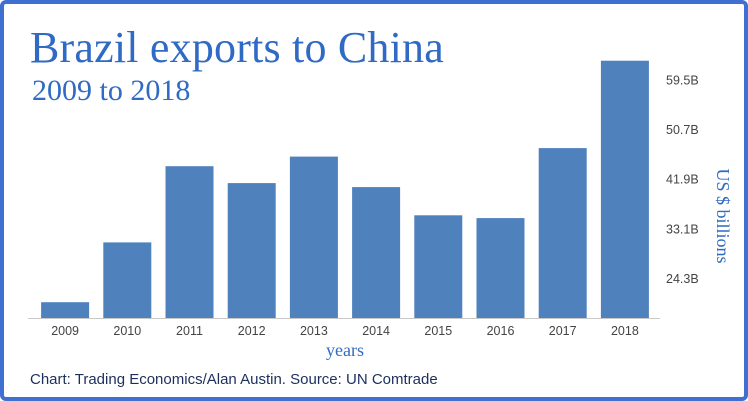 This screenshot has width=748, height=401. What do you see at coordinates (563, 331) in the screenshot?
I see `x-tick-label-2017: 2017` at bounding box center [563, 331].